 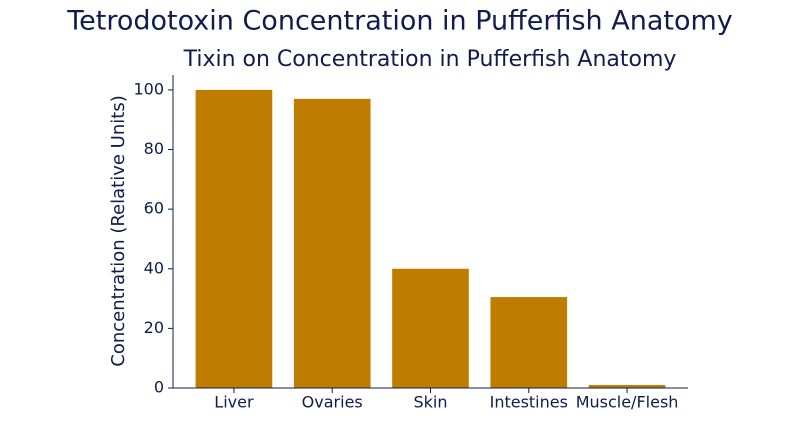 What do you see at coordinates (148, 88) in the screenshot?
I see `y-tick-label: 100` at bounding box center [148, 88].